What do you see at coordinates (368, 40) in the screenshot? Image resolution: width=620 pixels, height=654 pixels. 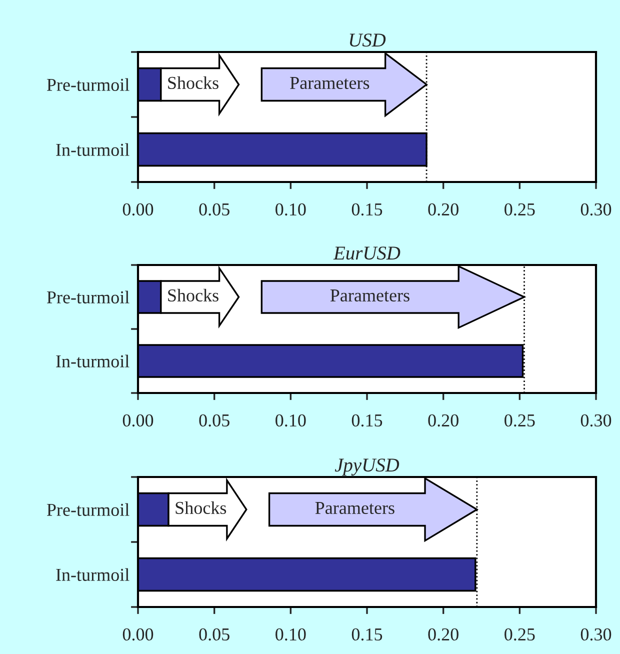 I see `chart-title: USD` at bounding box center [368, 40].